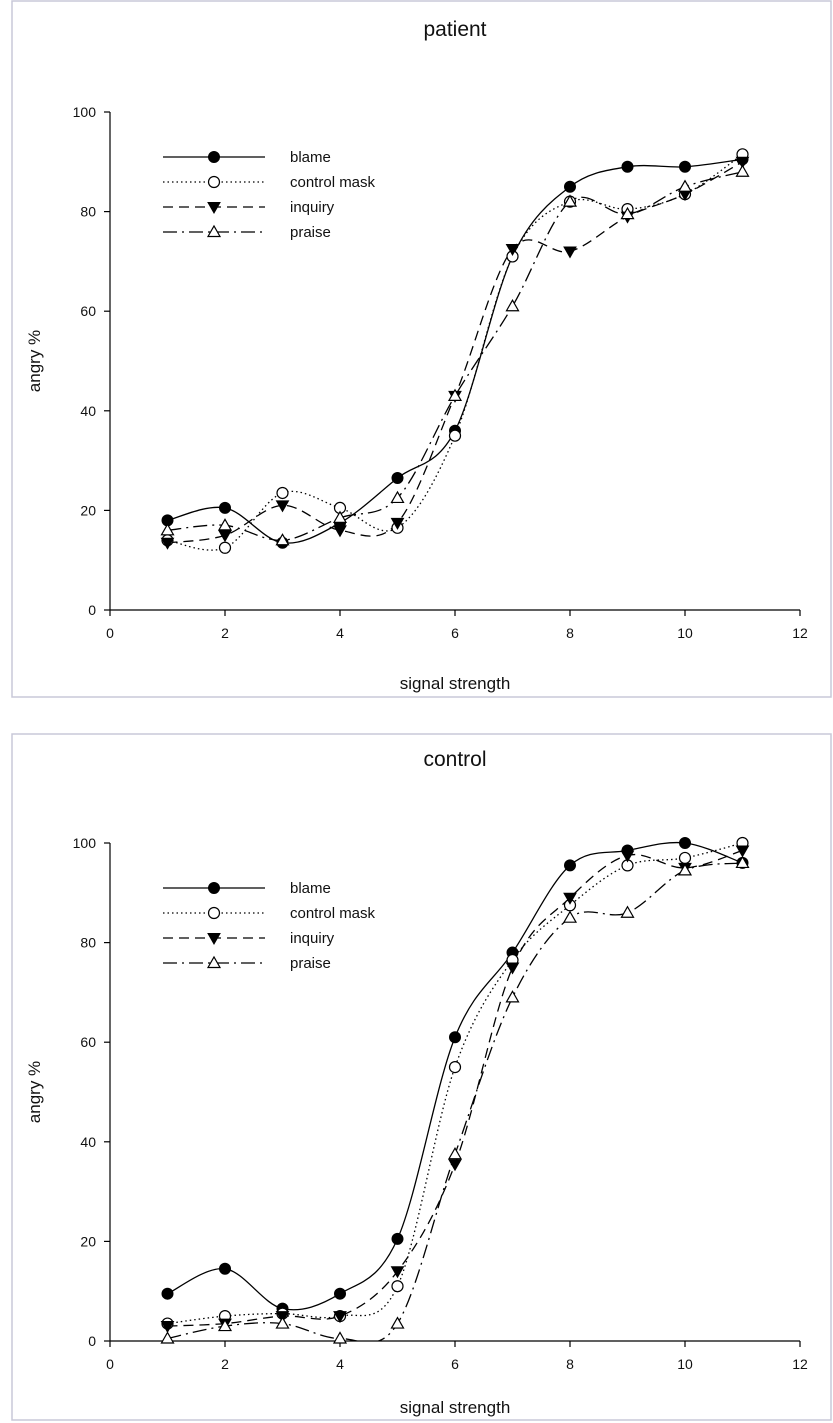 The image size is (833, 1423). Describe the element at coordinates (333, 913) in the screenshot. I see `legend-label: control mask` at that location.